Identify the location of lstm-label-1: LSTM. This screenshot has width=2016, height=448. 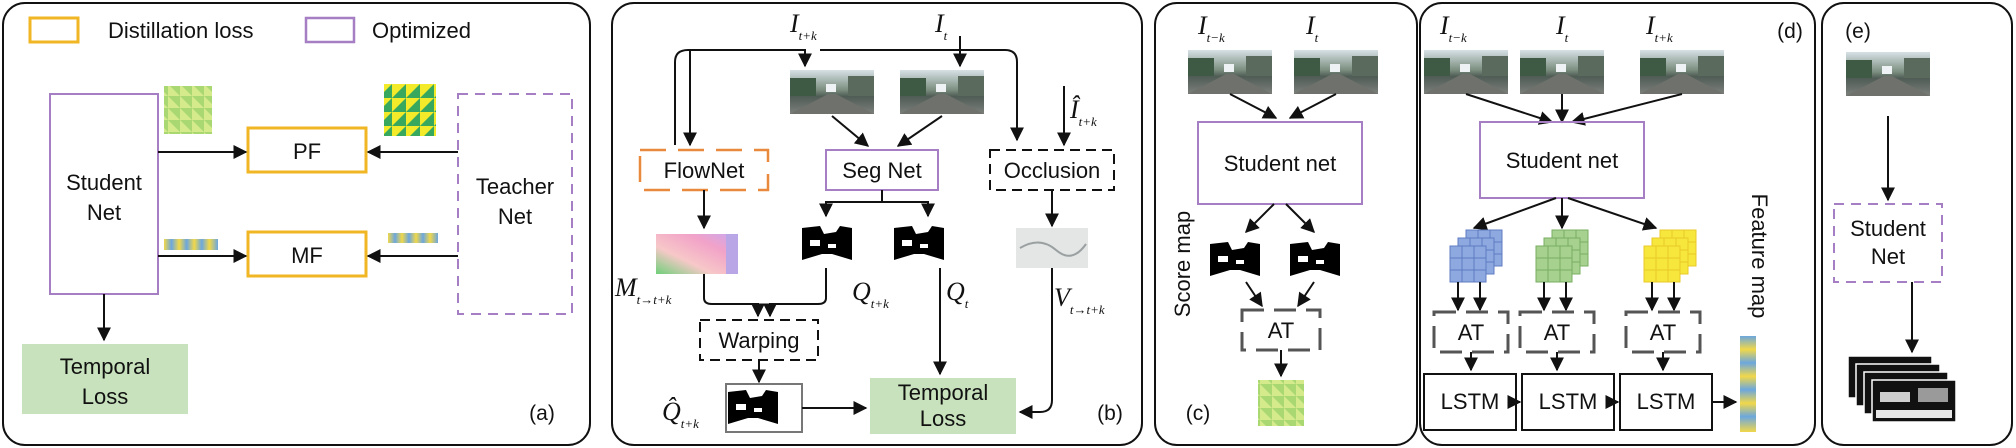
(1470, 401).